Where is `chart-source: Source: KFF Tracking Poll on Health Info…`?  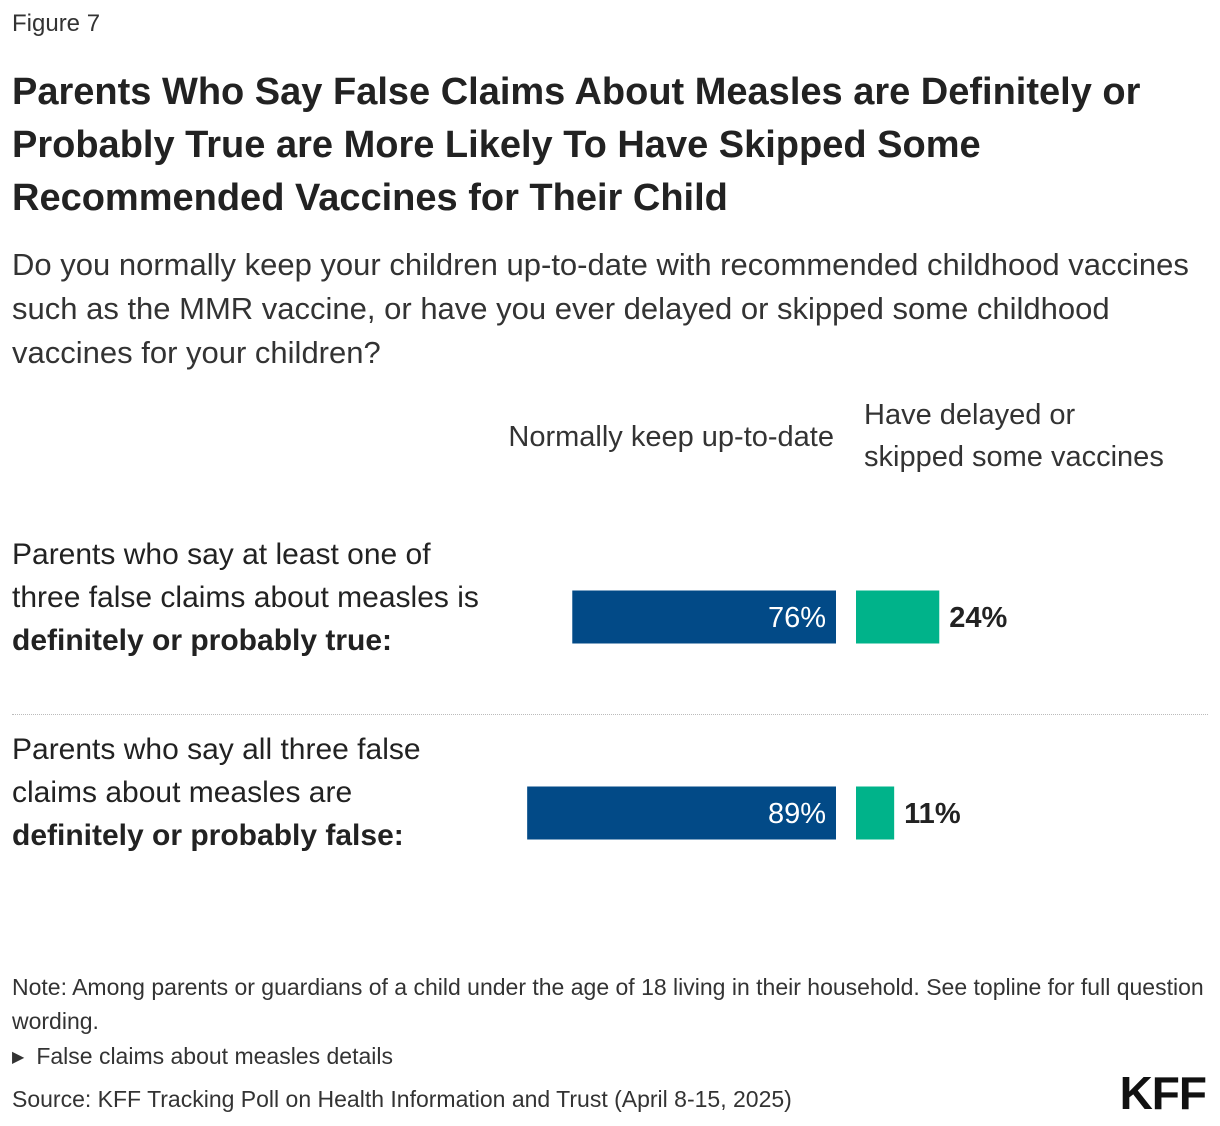
chart-source: Source: KFF Tracking Poll on Health Info… is located at coordinates (402, 1099).